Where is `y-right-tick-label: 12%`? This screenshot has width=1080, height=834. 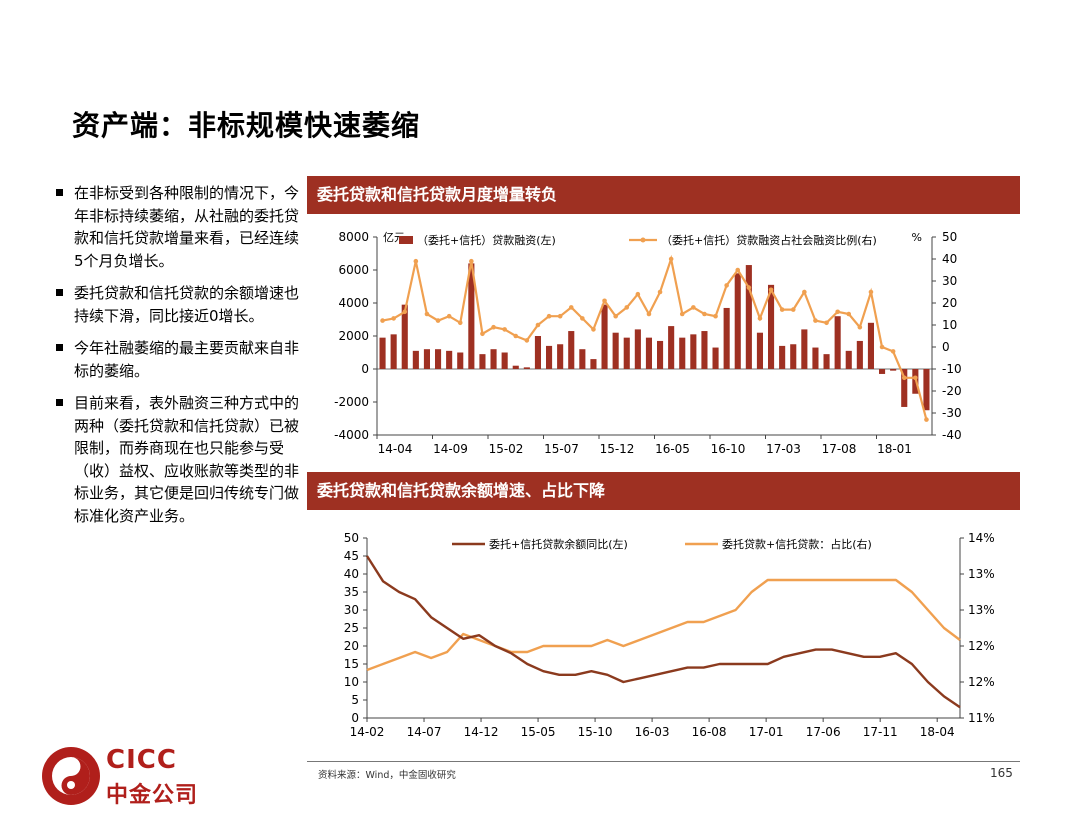 y-right-tick-label: 12% is located at coordinates (981, 682).